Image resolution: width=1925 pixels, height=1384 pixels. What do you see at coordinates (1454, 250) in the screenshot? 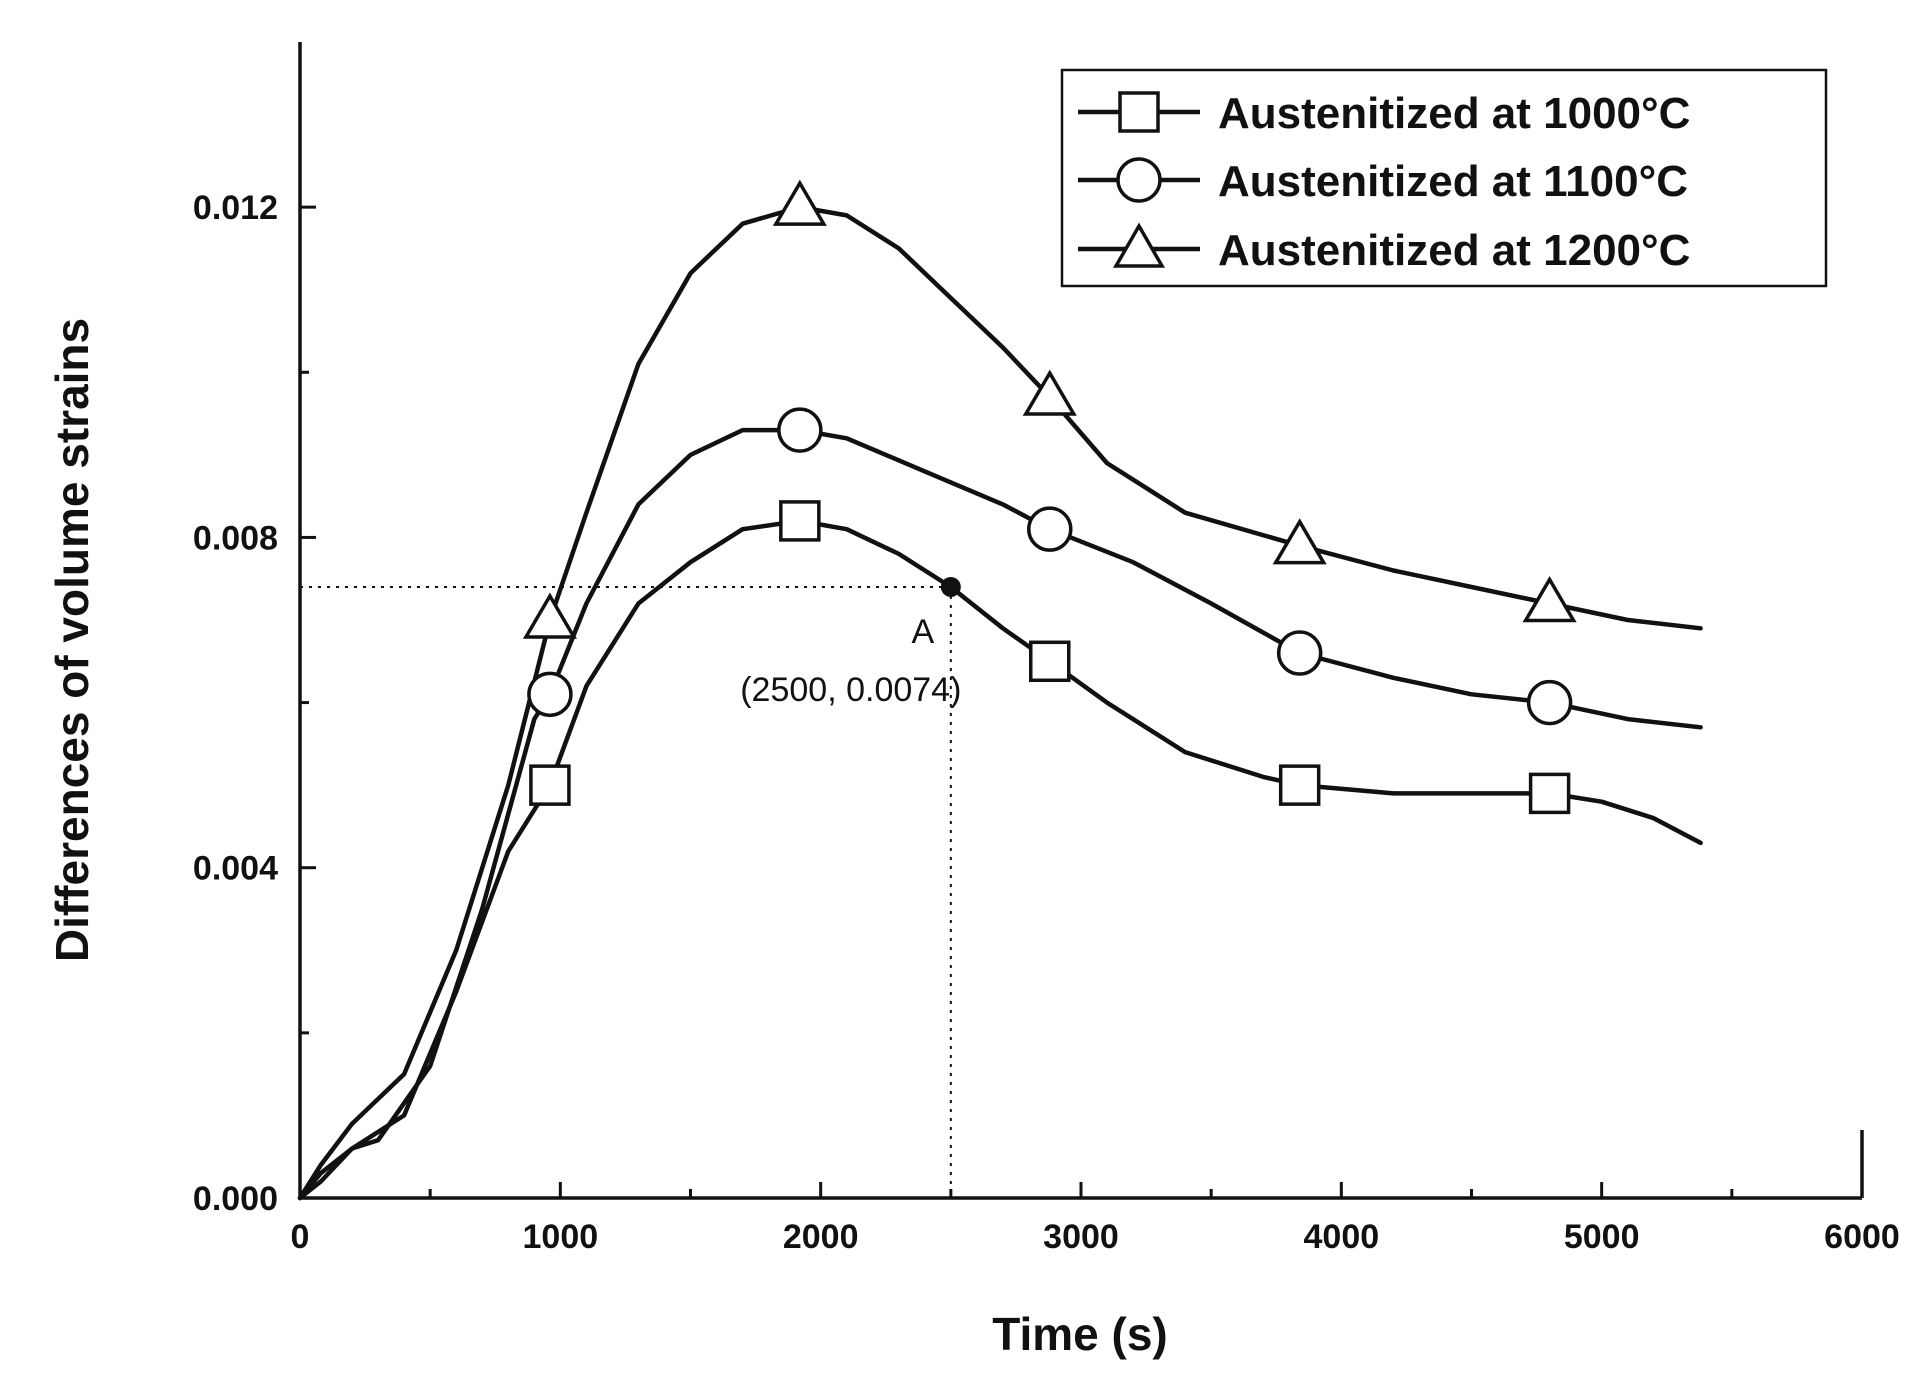
I see `legend-label-1200: Austenitized at 1200°C` at bounding box center [1454, 250].